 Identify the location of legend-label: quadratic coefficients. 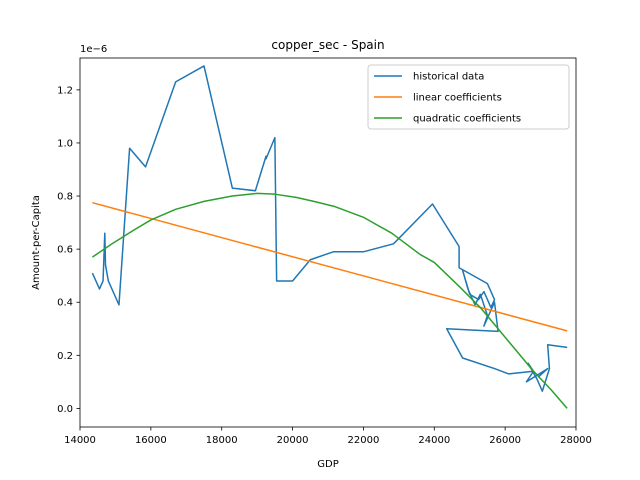
(467, 119).